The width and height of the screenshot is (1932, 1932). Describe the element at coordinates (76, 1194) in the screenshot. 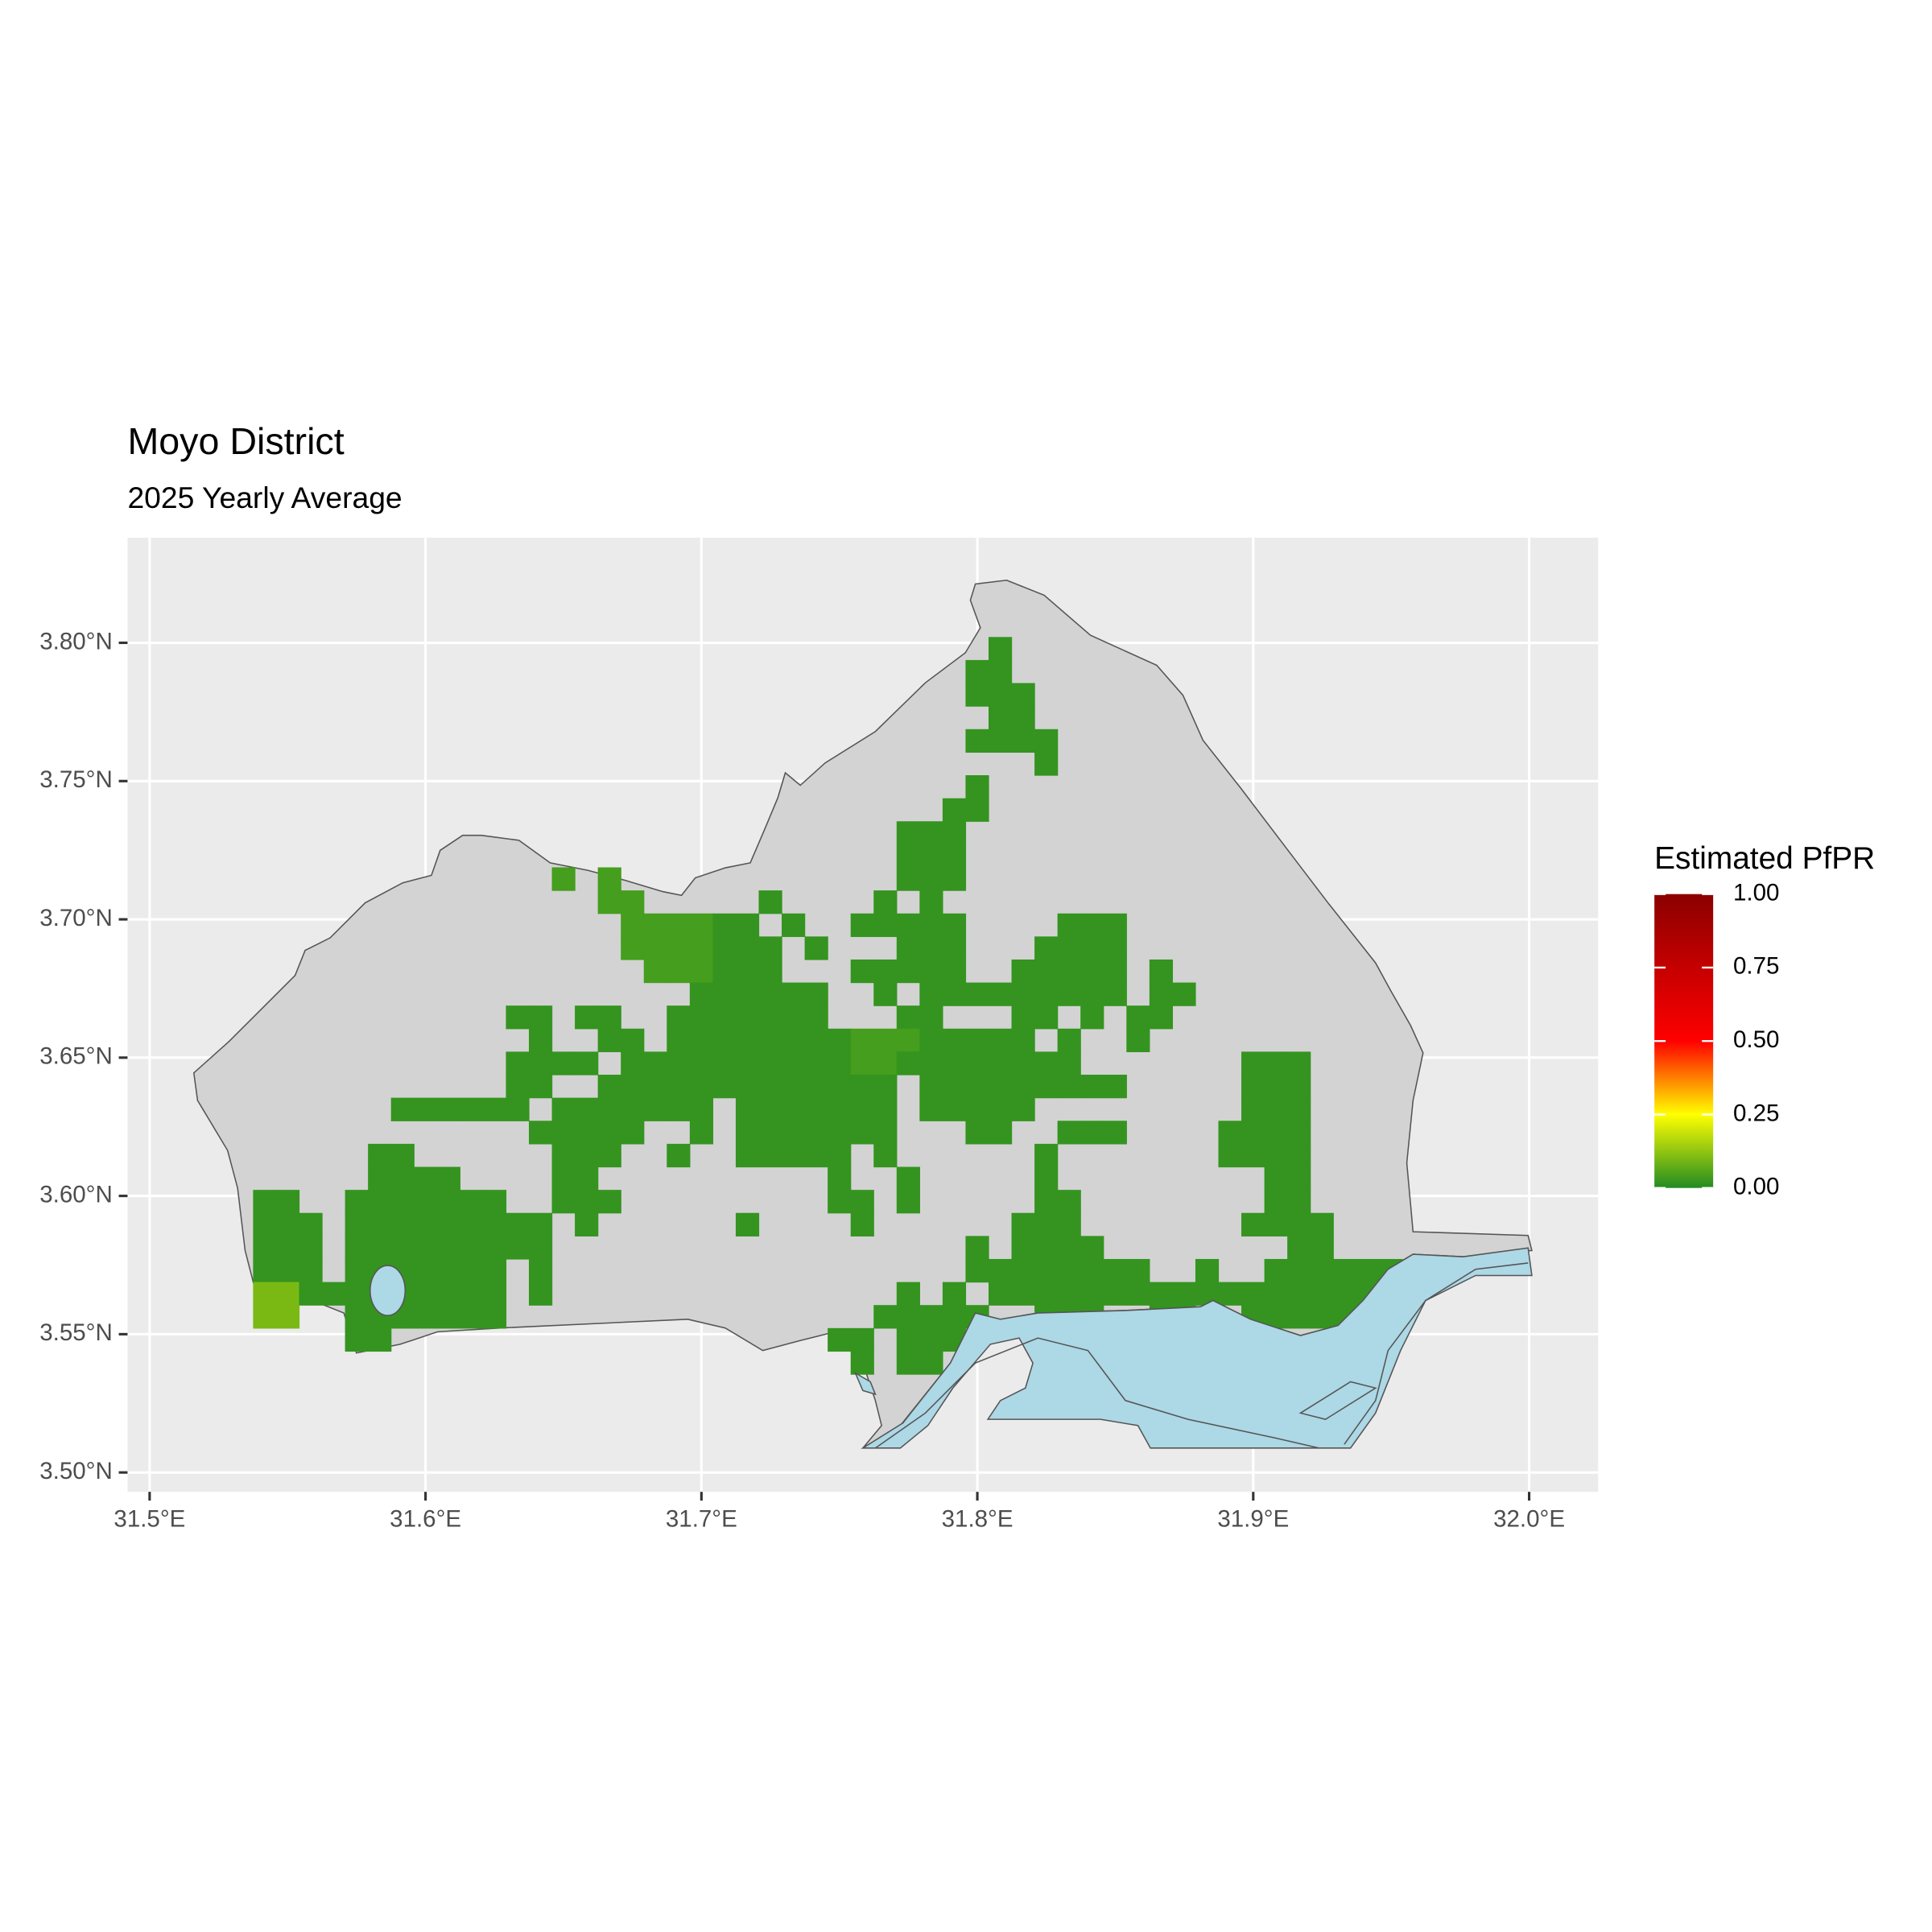

I see `y-tick-label: 3.60°N` at that location.